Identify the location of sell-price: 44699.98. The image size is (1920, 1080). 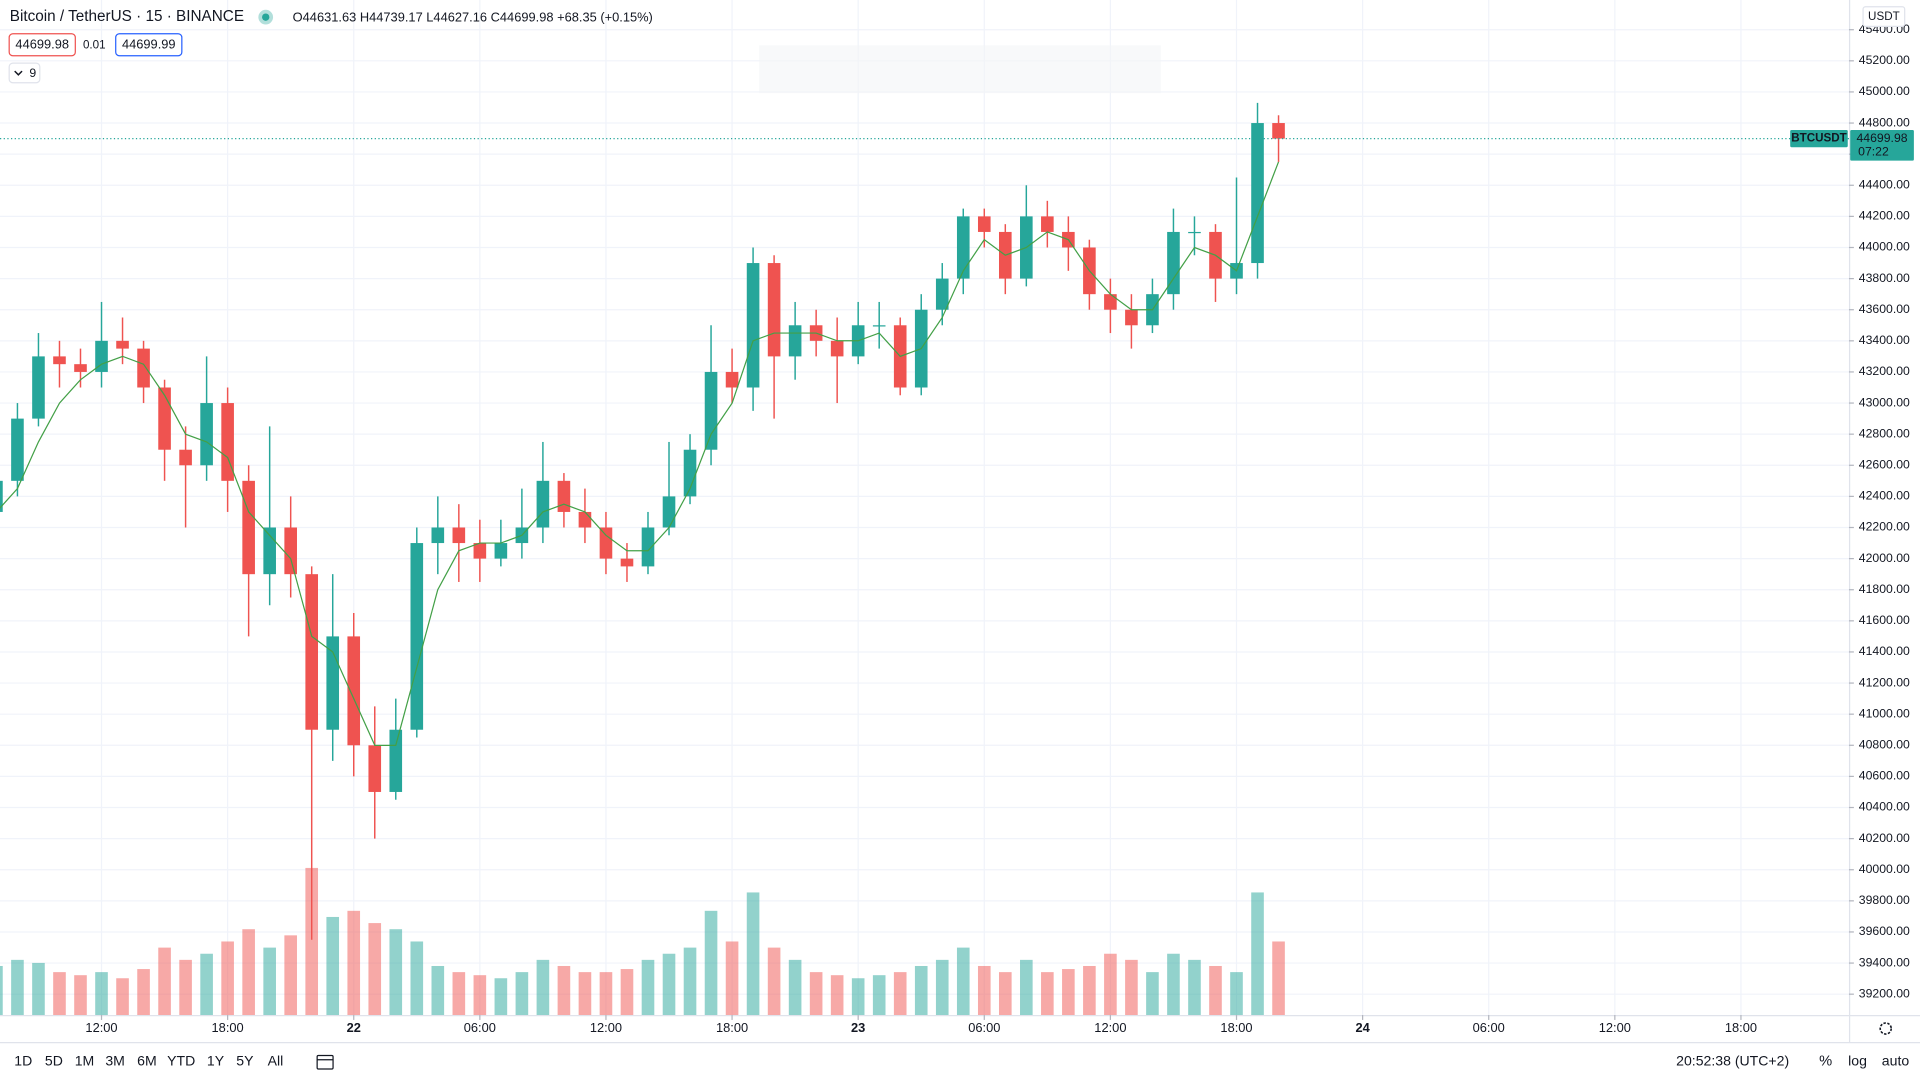
(42, 44).